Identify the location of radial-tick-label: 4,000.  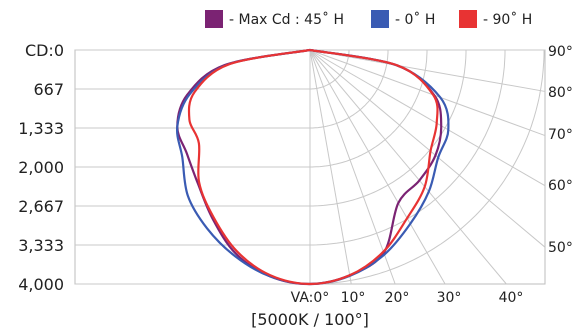
(41, 284).